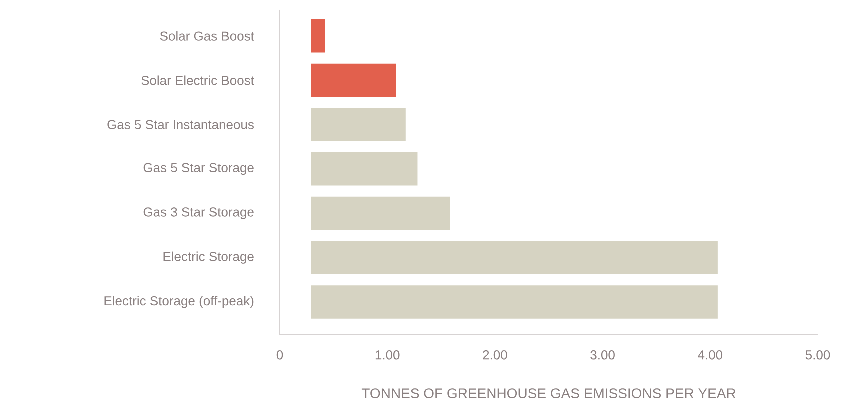  What do you see at coordinates (199, 169) in the screenshot?
I see `y-tick-label: Gas 5 Star Storage` at bounding box center [199, 169].